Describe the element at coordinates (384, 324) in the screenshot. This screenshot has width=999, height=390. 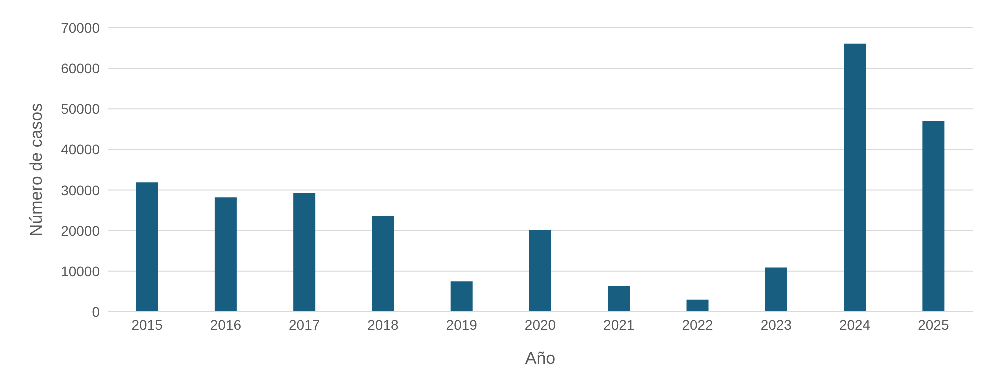
I see `x-tick-label: 2018` at that location.